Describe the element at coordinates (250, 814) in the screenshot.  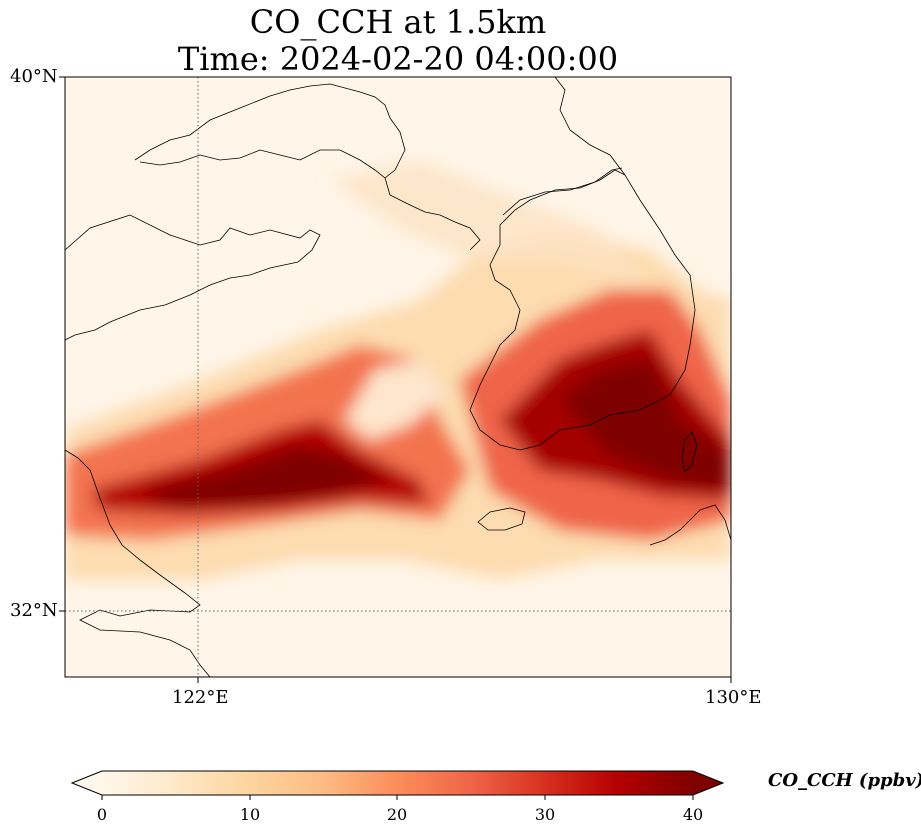
I see `cb-tick-label-10: 10` at that location.